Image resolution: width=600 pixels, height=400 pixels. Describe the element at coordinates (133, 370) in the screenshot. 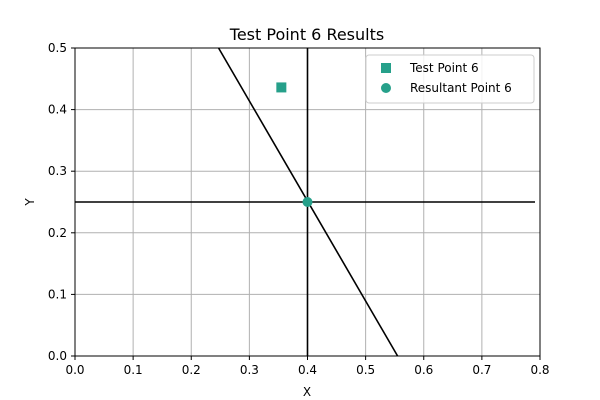

I see `x-tick-label: 0.1` at that location.